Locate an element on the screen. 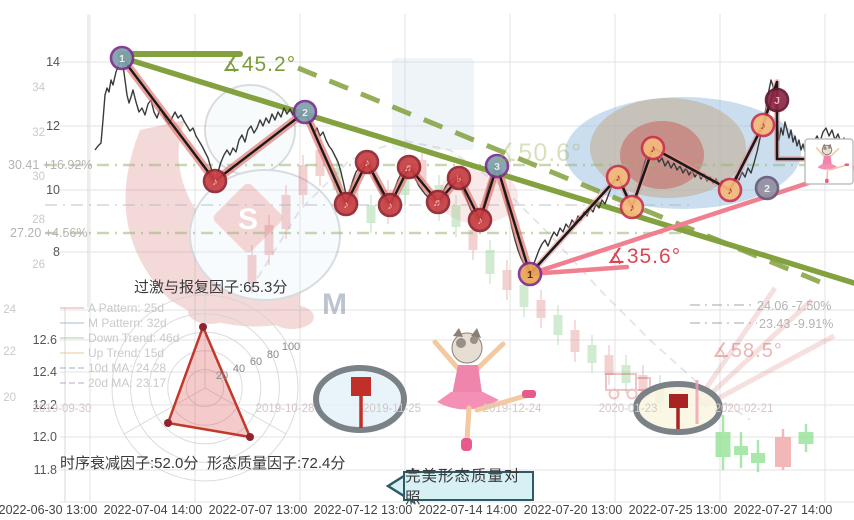 This screenshot has height=520, width=854. svg-text: J is located at coordinates (777, 101).